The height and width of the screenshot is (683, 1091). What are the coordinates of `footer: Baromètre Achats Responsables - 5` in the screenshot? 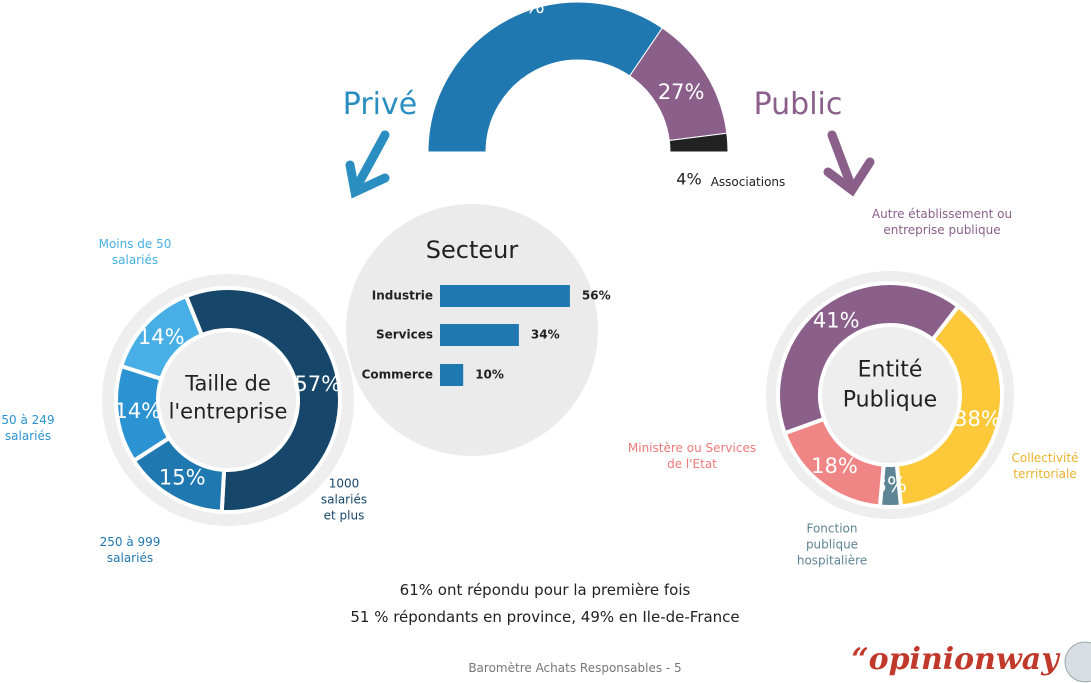 It's located at (575, 667).